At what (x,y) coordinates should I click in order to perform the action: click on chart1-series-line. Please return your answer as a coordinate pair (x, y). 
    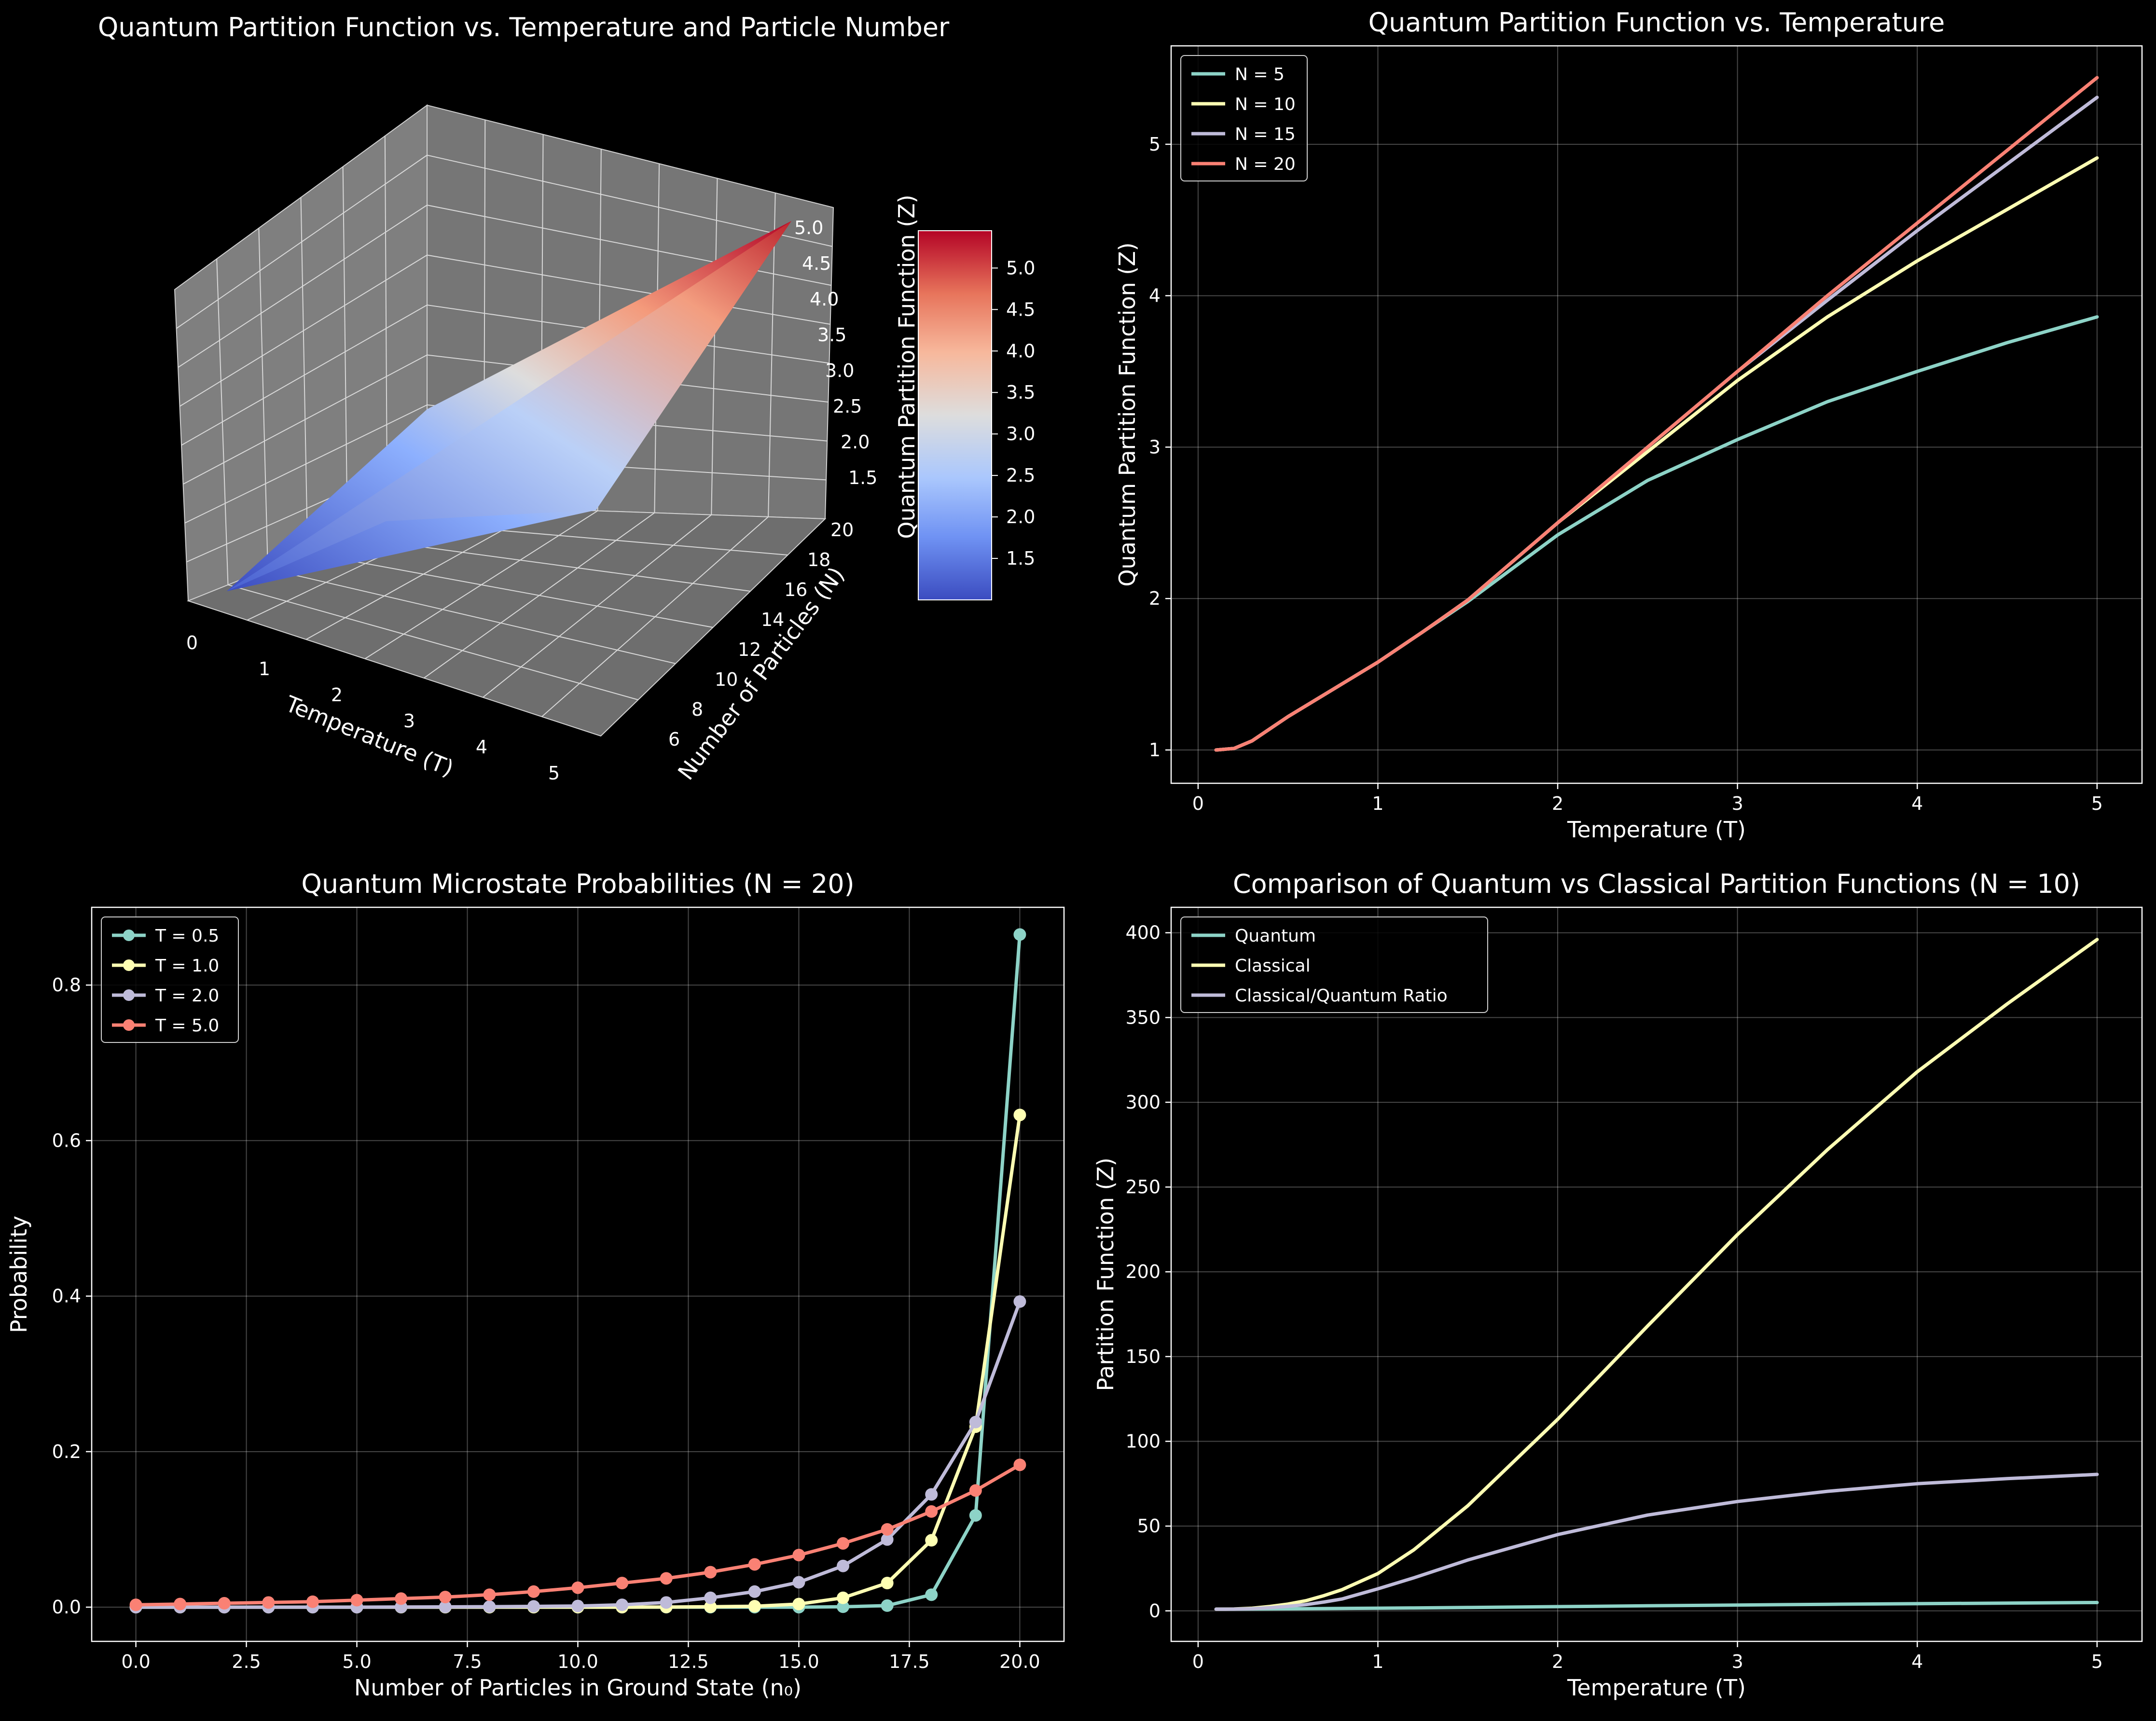
    Looking at the image, I should click on (1656, 533).